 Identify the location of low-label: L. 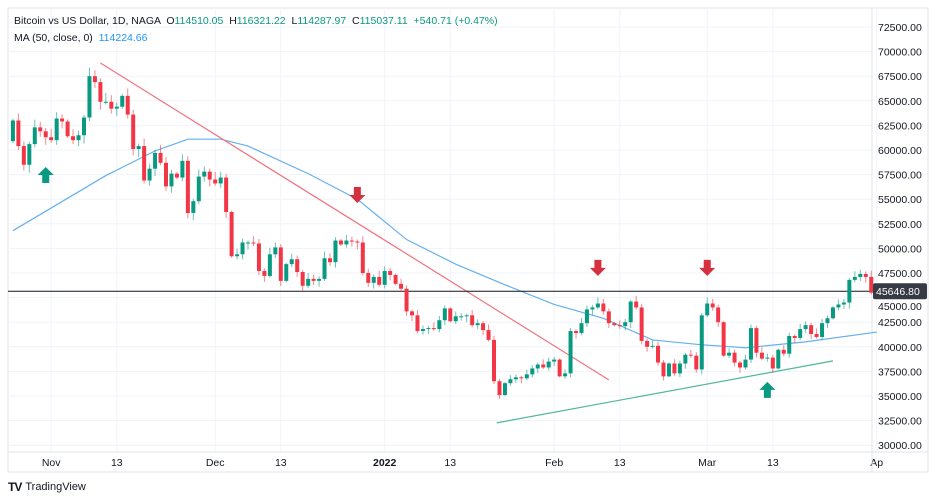
(294, 21).